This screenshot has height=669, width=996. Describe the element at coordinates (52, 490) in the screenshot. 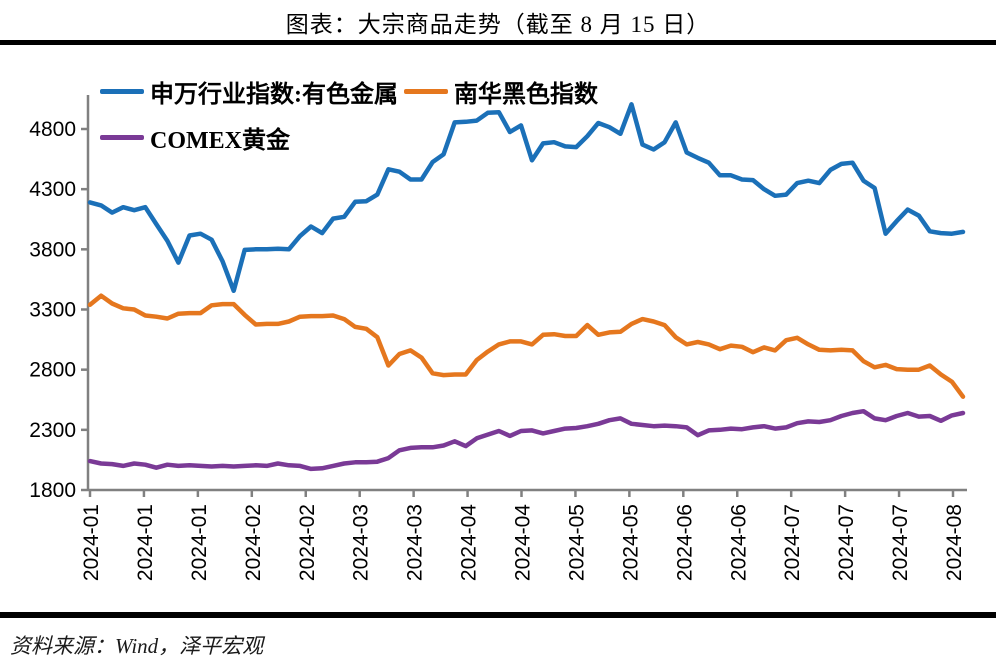

I see `y-tick-label: 1800` at that location.